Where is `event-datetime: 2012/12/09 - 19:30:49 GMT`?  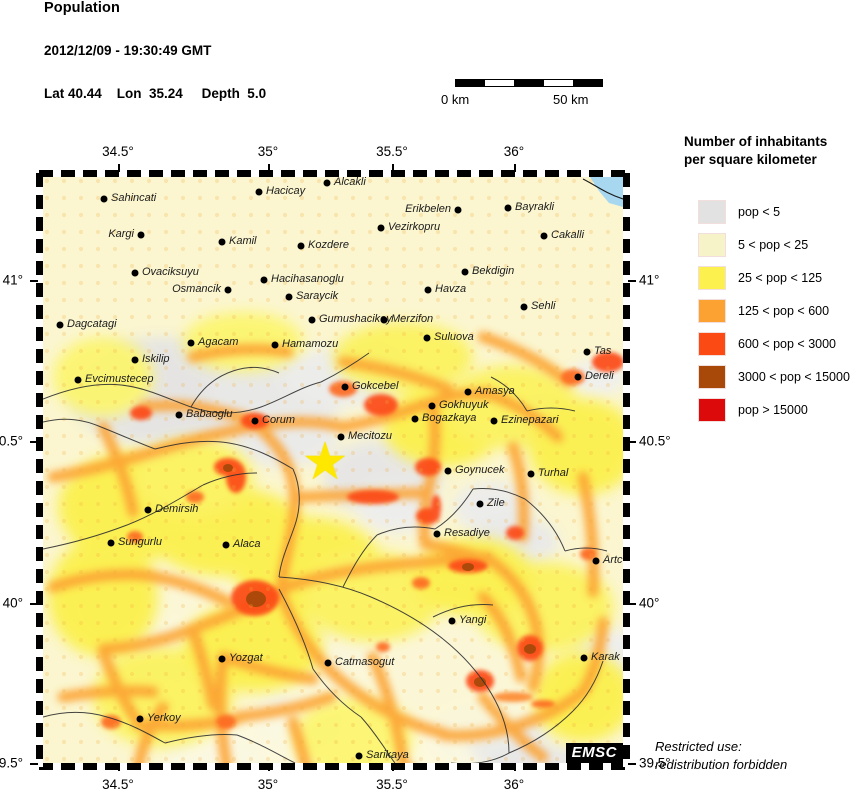 event-datetime: 2012/12/09 - 19:30:49 GMT is located at coordinates (128, 50).